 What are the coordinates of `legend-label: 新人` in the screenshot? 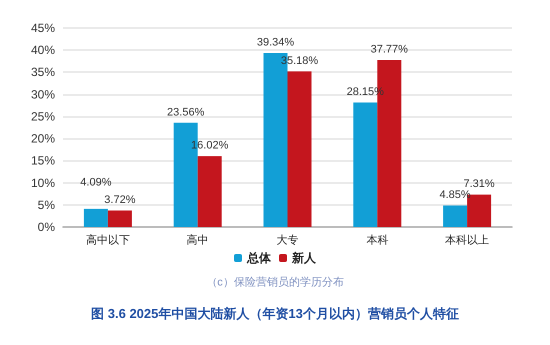 It's located at (304, 258).